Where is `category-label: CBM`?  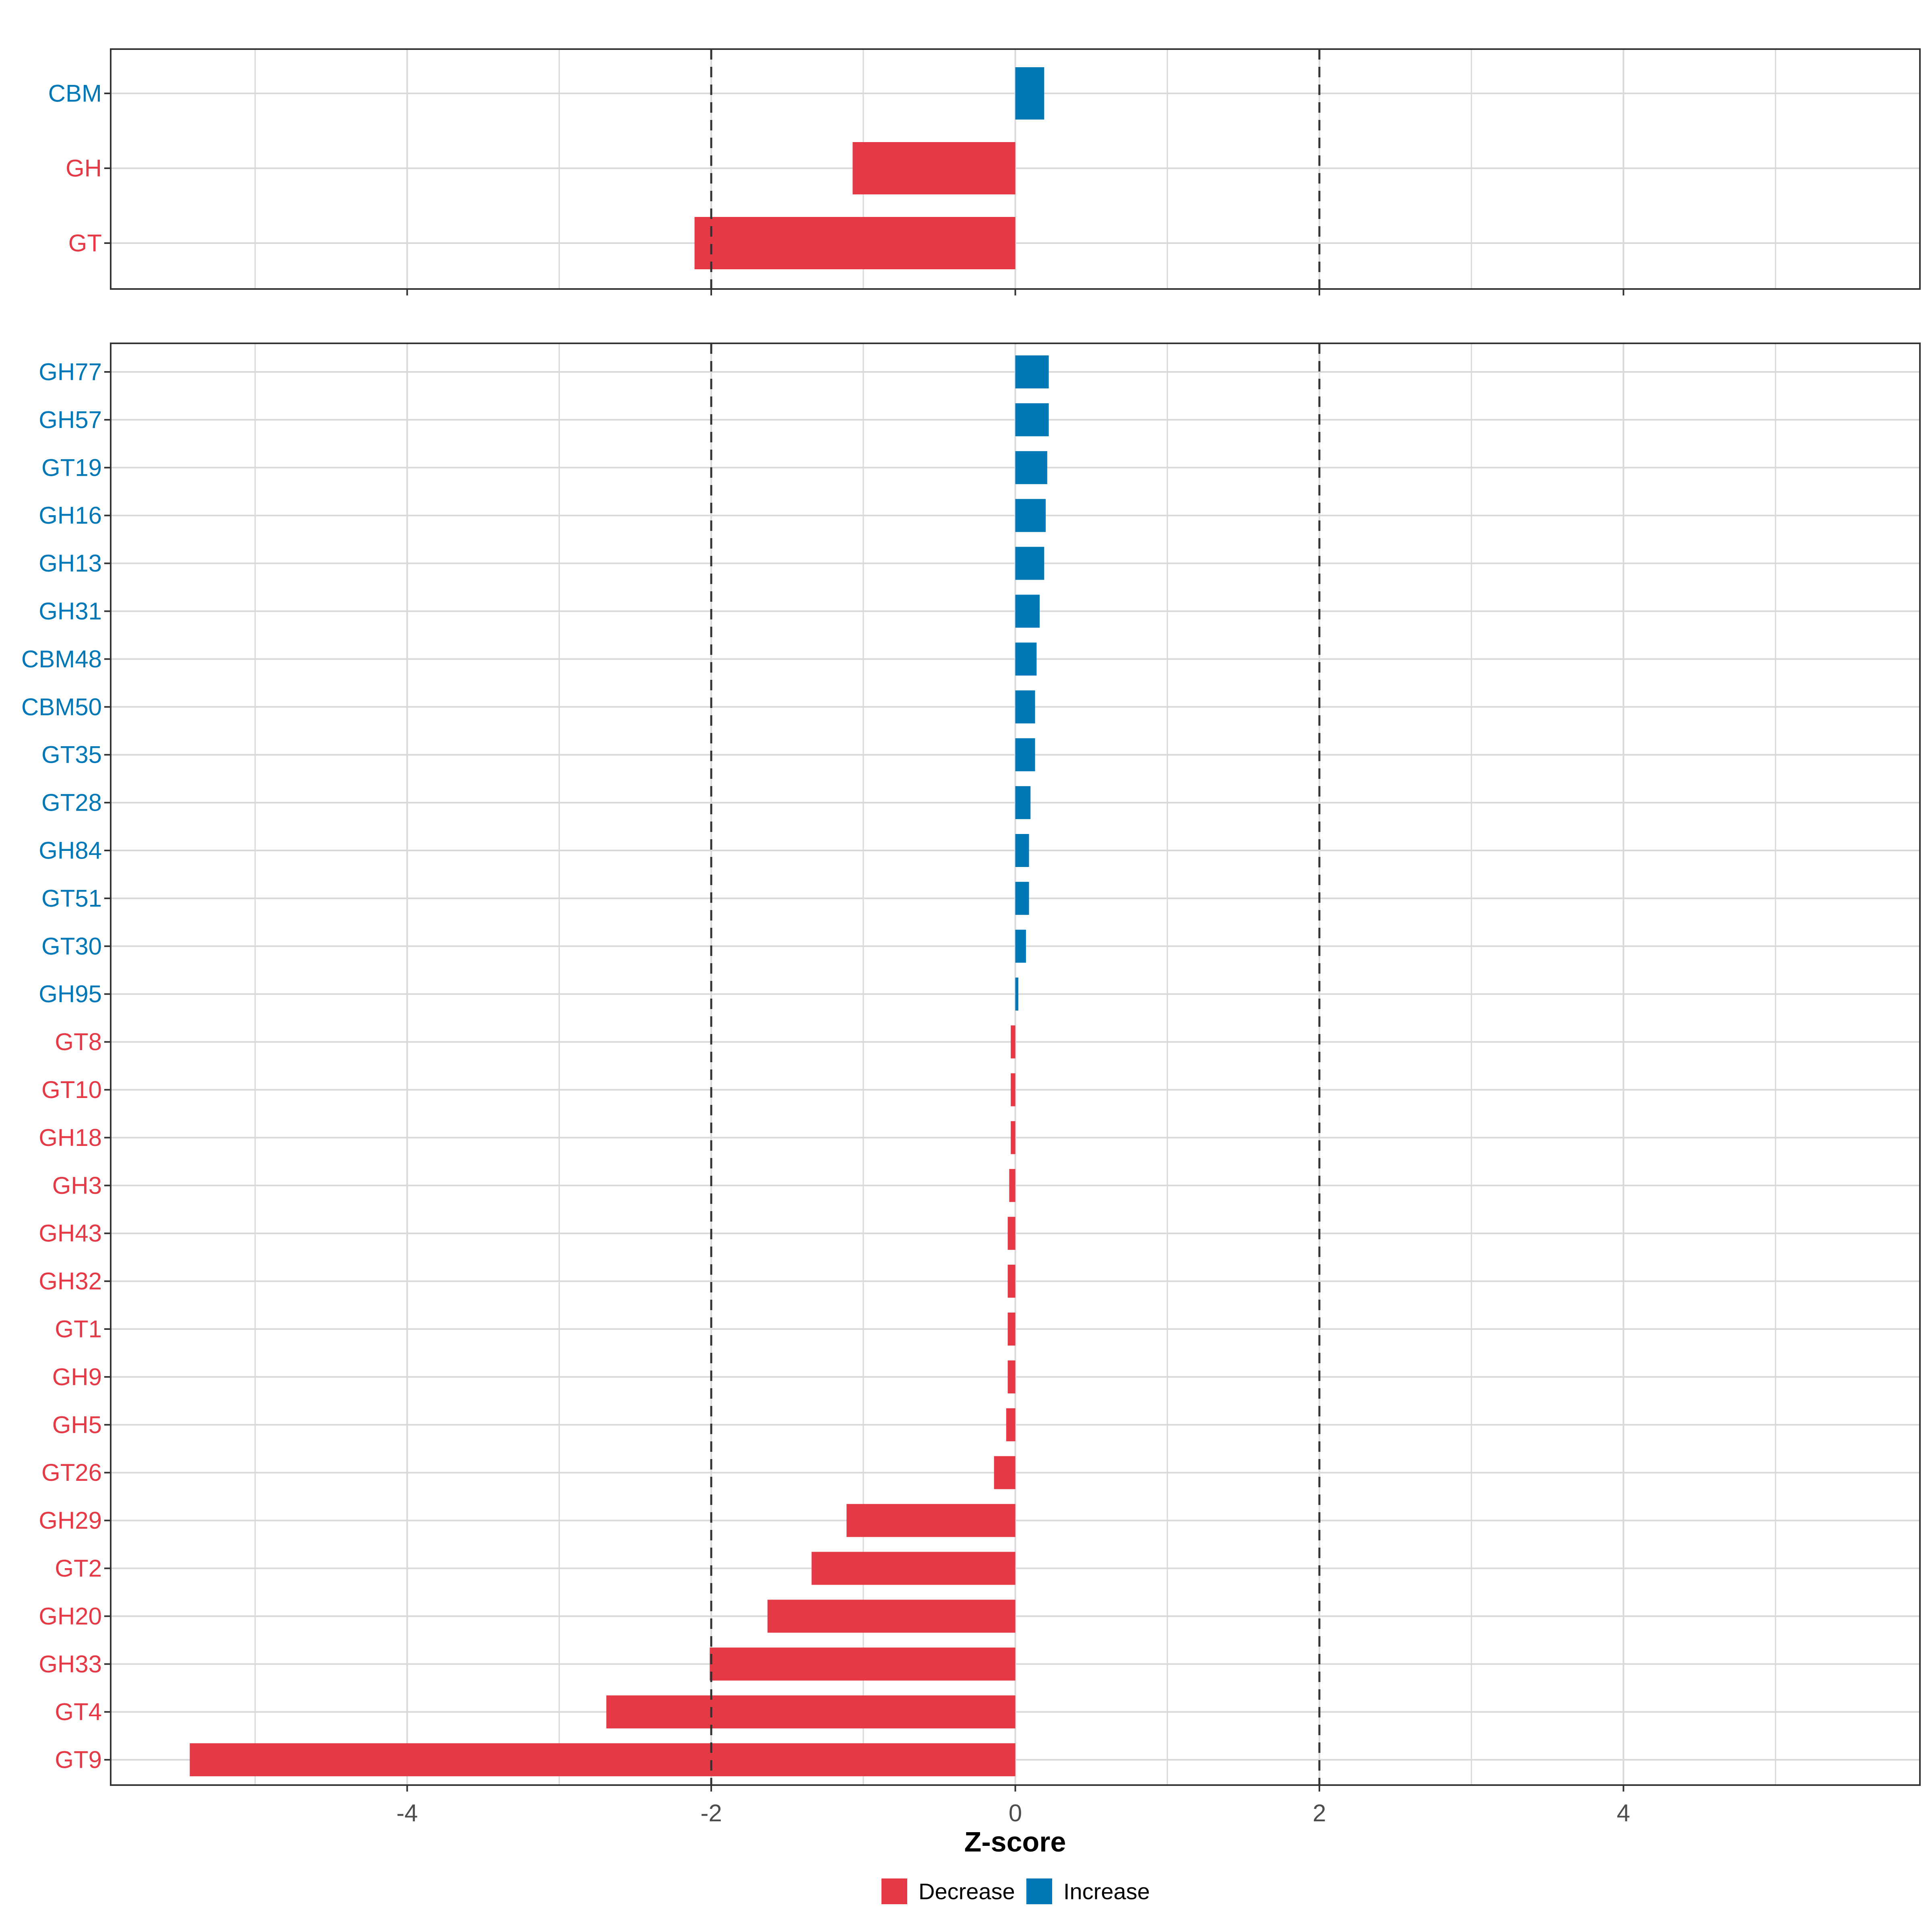
category-label: CBM is located at coordinates (75, 93).